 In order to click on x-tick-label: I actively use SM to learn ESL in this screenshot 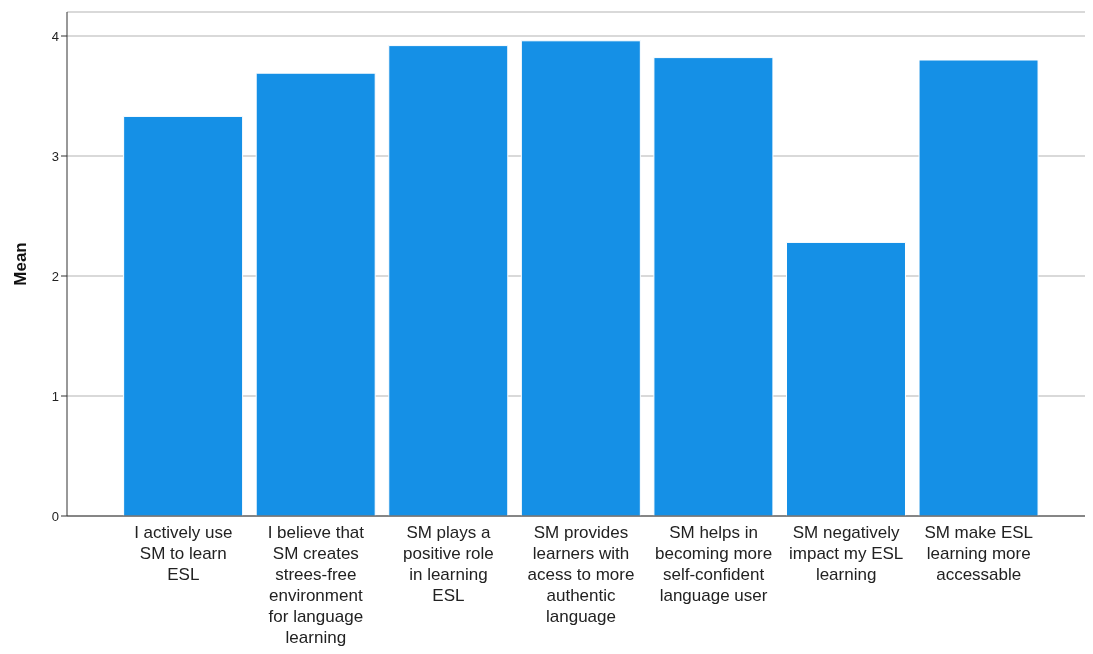, I will do `click(183, 553)`.